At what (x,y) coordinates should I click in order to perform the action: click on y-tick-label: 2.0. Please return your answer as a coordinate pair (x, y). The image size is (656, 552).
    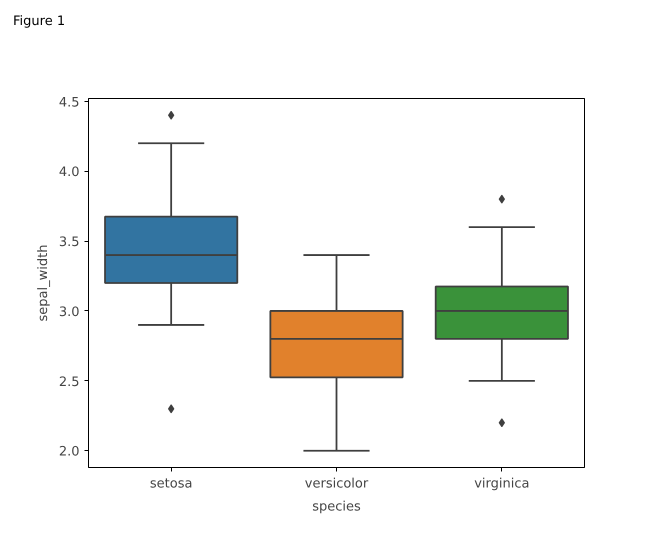
    Looking at the image, I should click on (69, 452).